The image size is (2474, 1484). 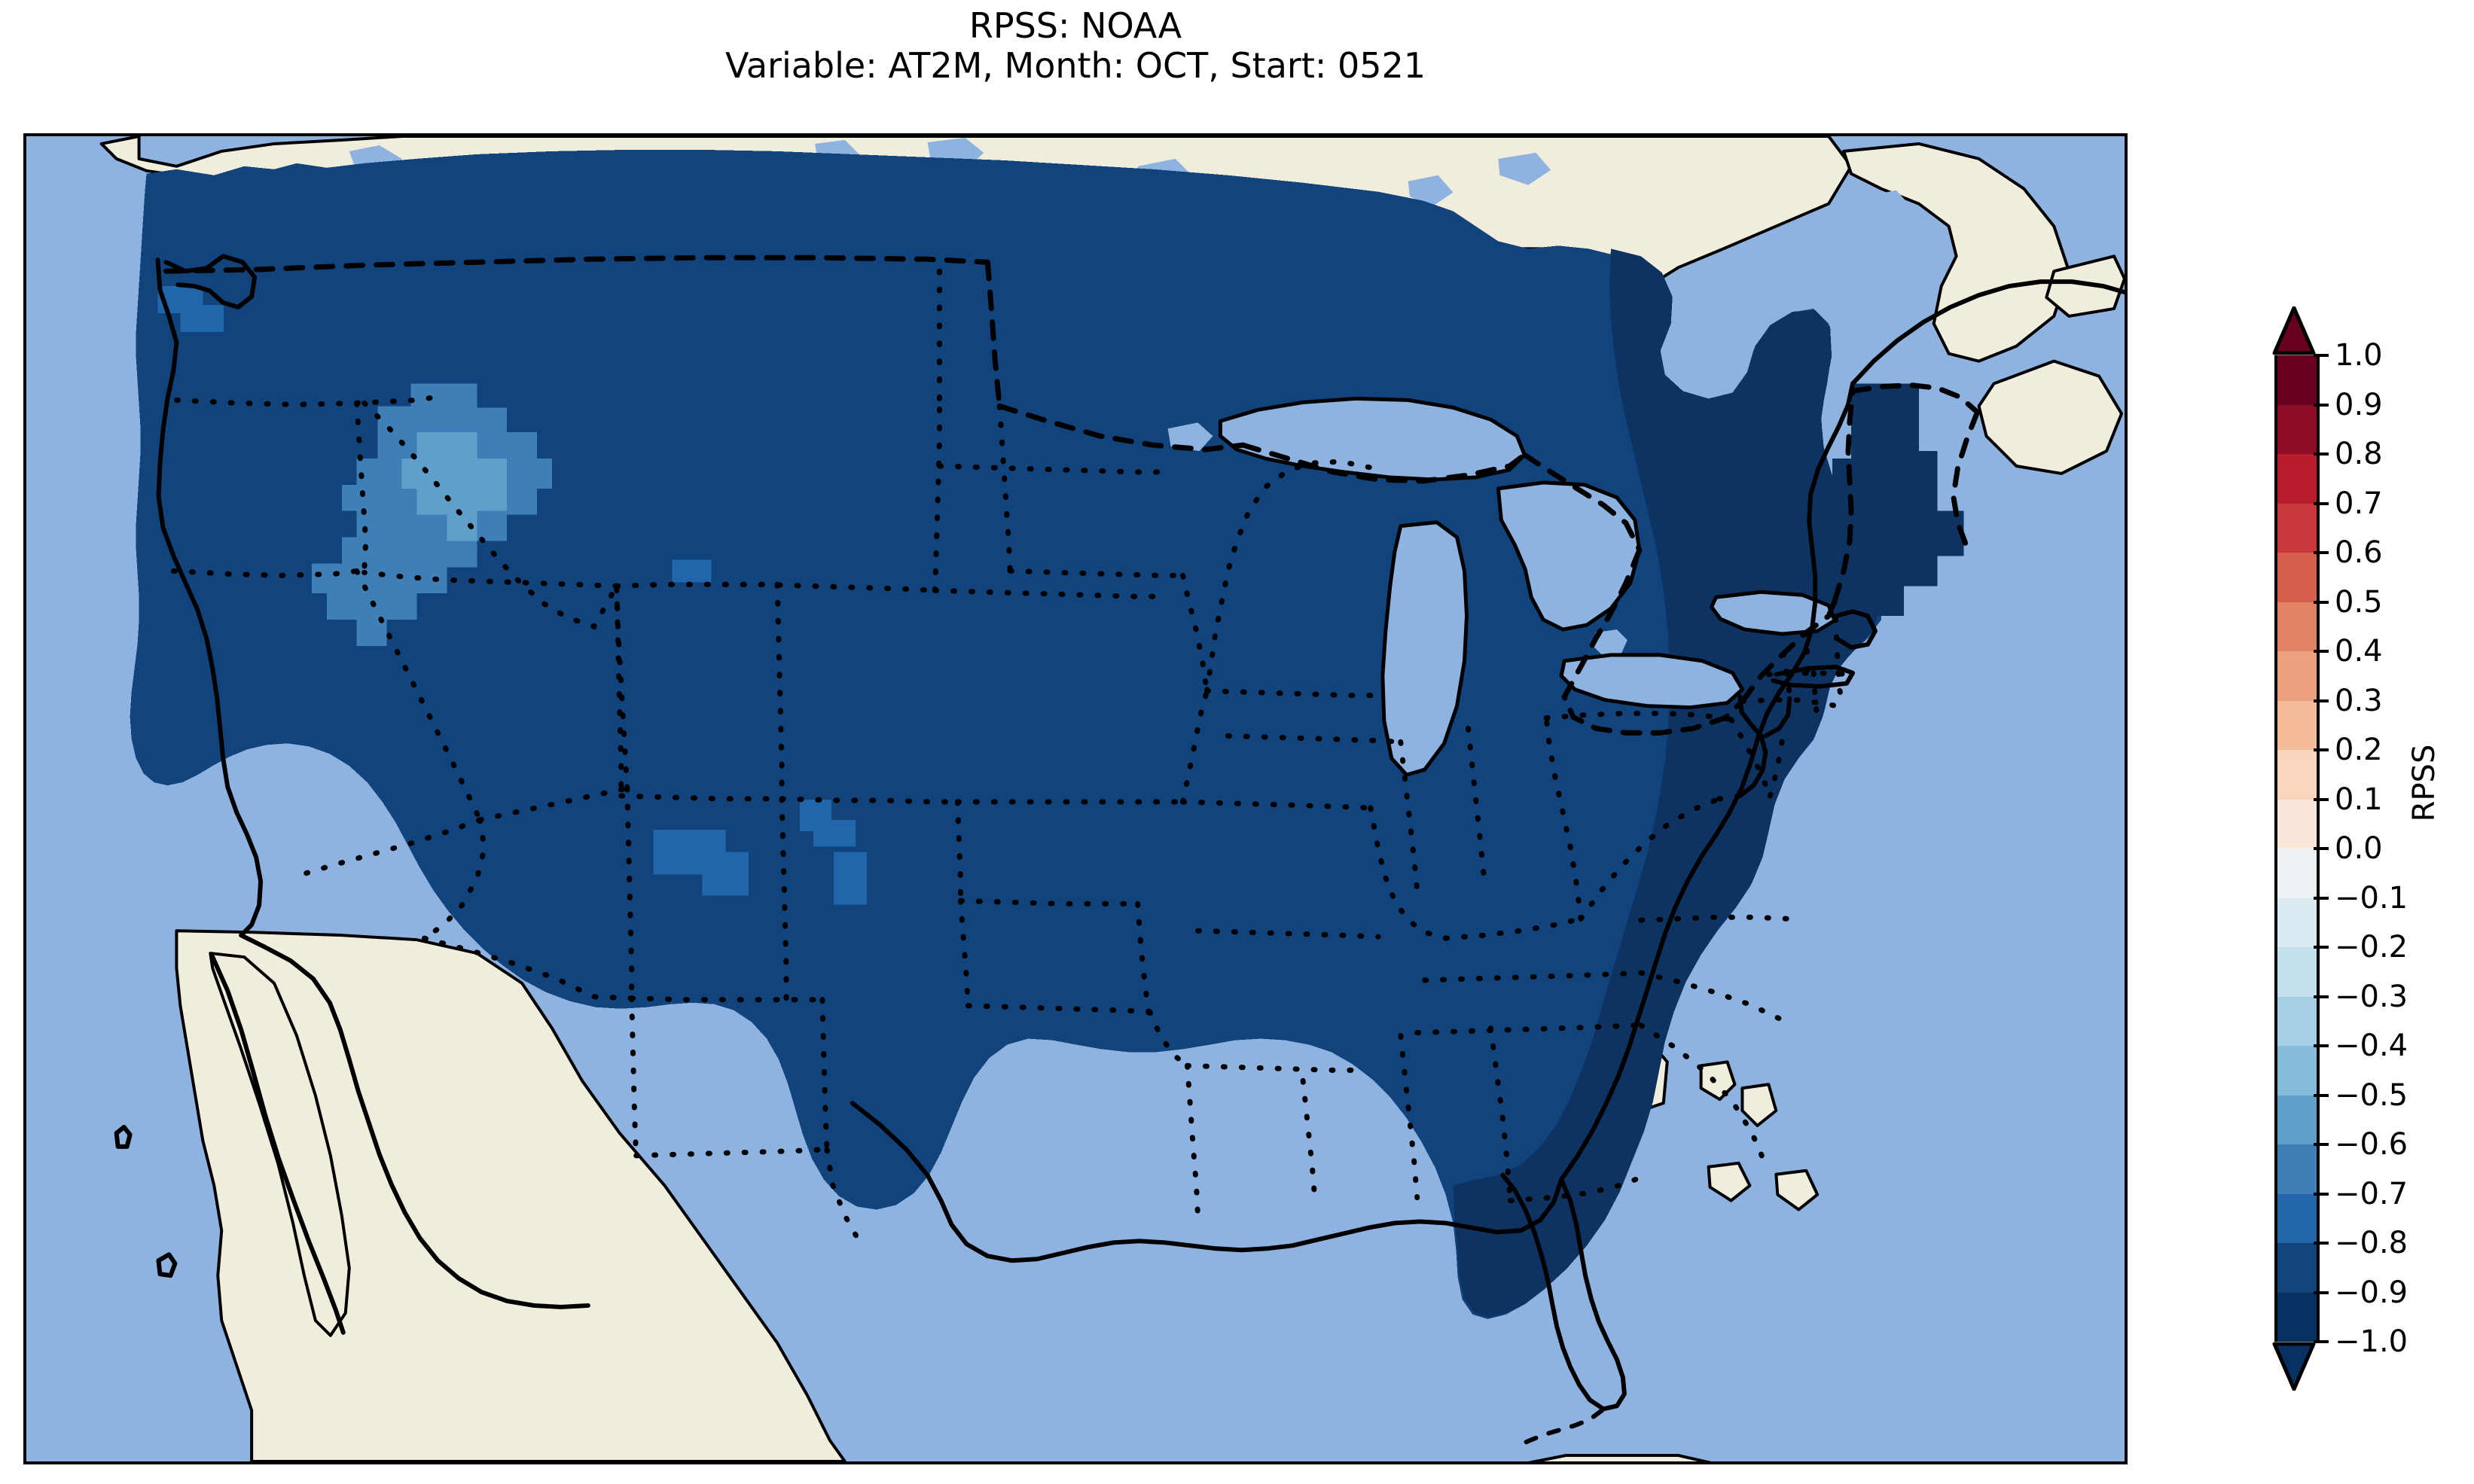 I want to click on border-md-va, so click(x=1730, y=797).